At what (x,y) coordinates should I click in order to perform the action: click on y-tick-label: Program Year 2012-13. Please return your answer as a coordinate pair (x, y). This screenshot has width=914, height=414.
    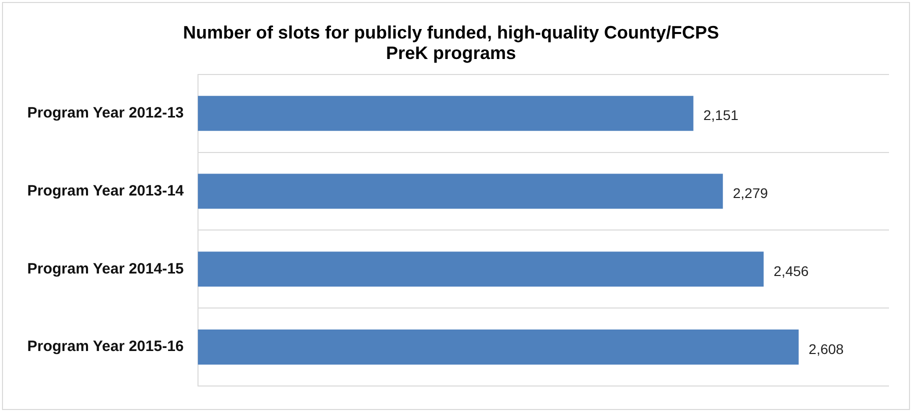
    Looking at the image, I should click on (105, 113).